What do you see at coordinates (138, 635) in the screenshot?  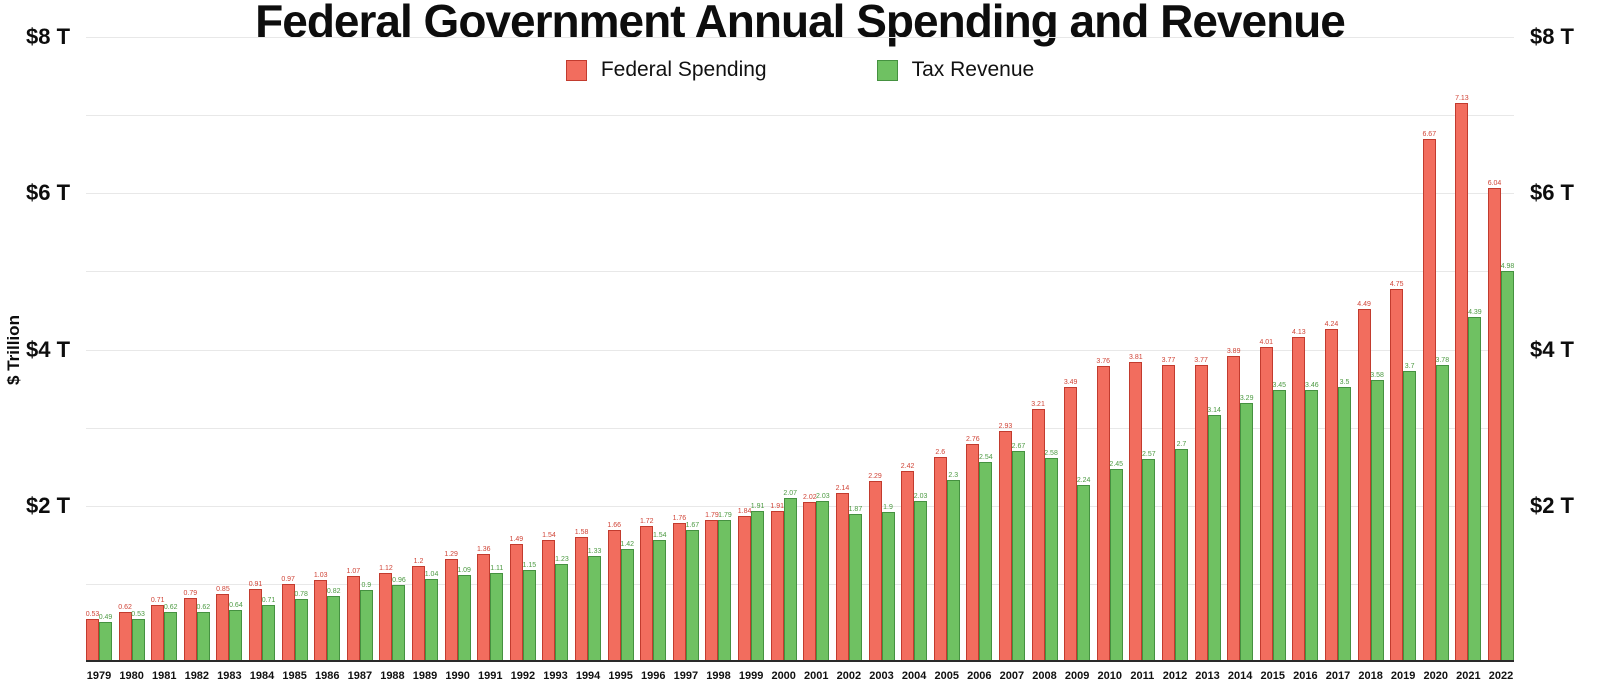 I see `bar-tax-revenue: 0.53` at bounding box center [138, 635].